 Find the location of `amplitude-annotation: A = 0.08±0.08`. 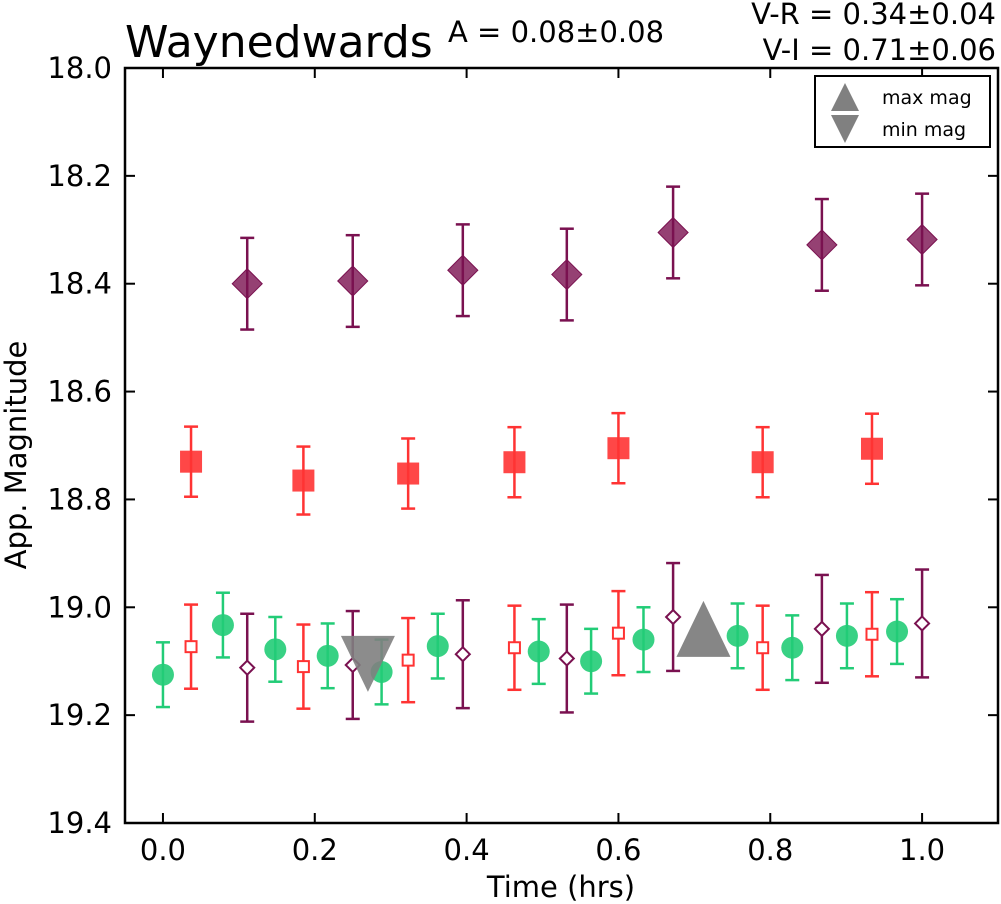

amplitude-annotation: A = 0.08±0.08 is located at coordinates (556, 32).